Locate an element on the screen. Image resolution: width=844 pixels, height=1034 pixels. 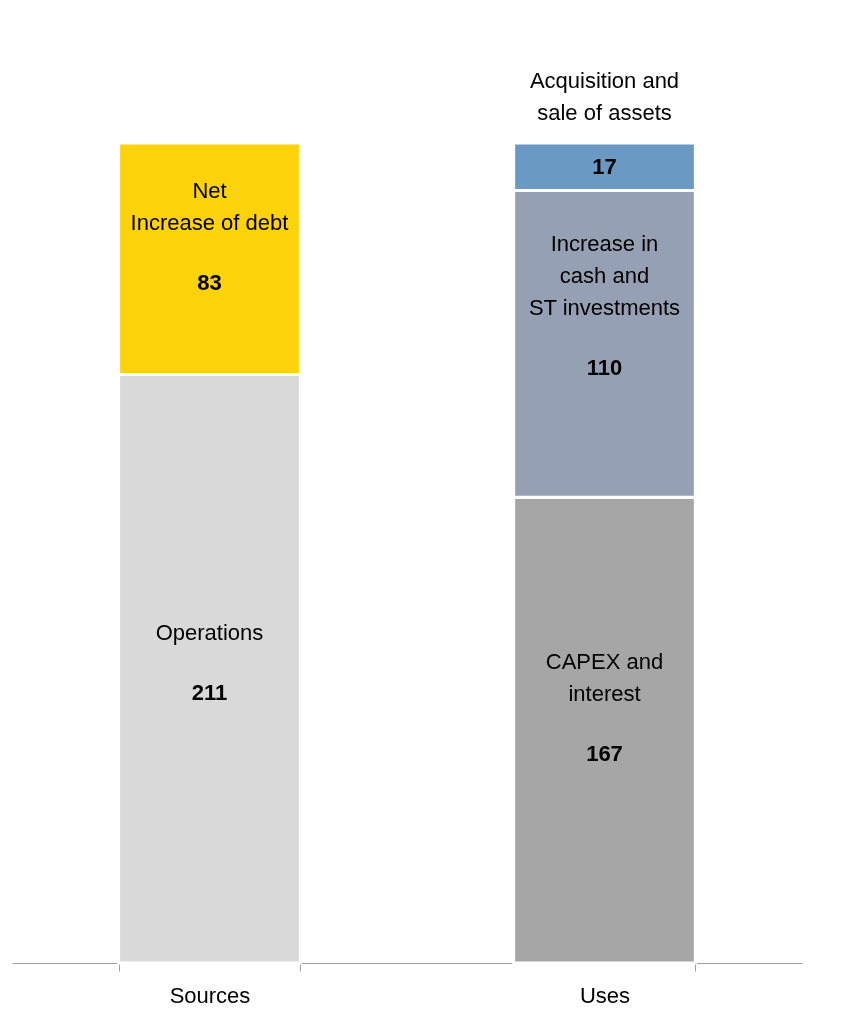
data-label: 167 is located at coordinates (604, 754).